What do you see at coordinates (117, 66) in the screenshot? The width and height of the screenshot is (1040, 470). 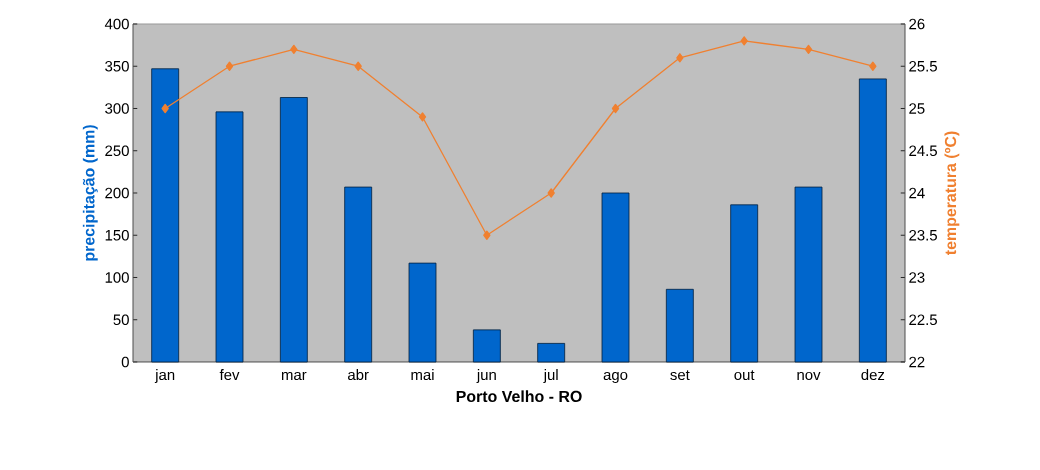 I see `y-tick-label: 350` at bounding box center [117, 66].